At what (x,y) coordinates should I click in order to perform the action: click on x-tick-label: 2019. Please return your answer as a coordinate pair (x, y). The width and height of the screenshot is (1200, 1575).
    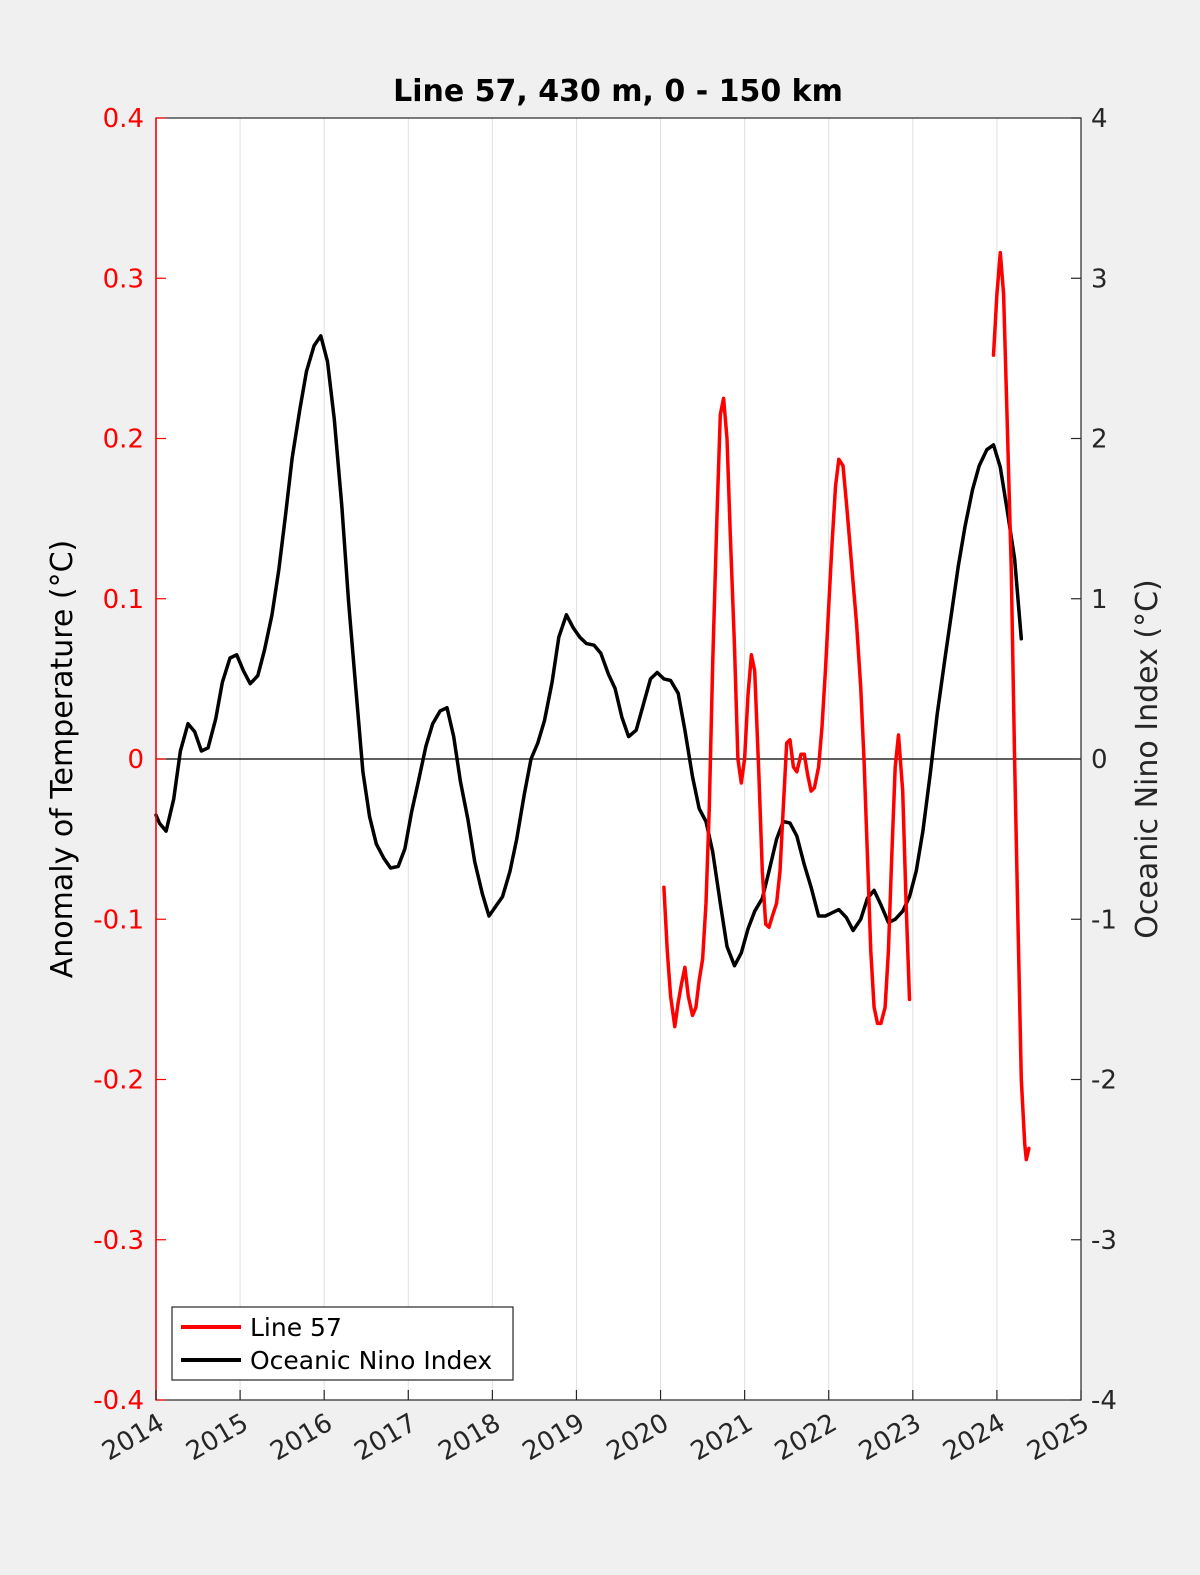
    Looking at the image, I should click on (554, 1437).